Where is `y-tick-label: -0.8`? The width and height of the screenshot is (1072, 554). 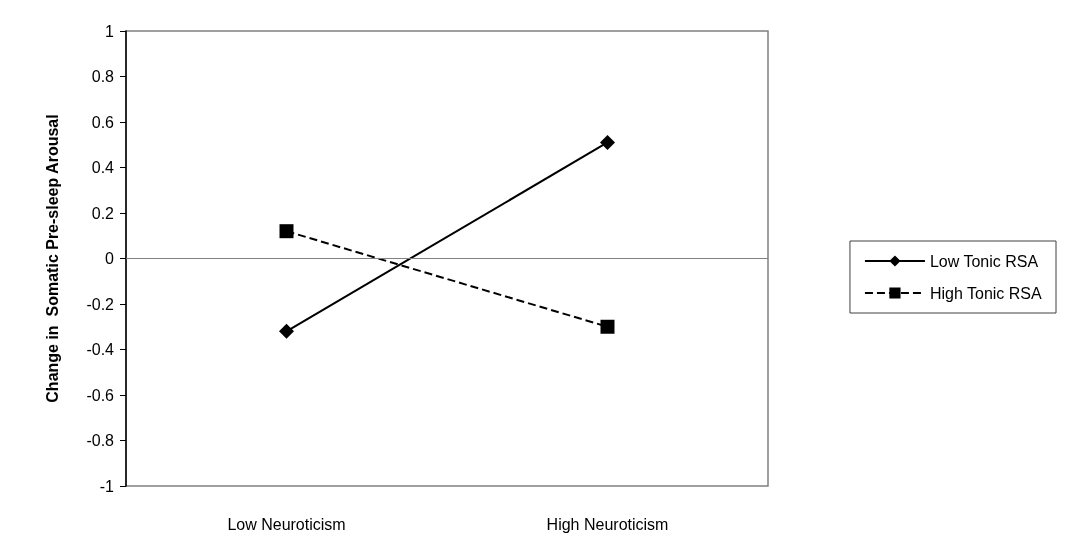 y-tick-label: -0.8 is located at coordinates (100, 440).